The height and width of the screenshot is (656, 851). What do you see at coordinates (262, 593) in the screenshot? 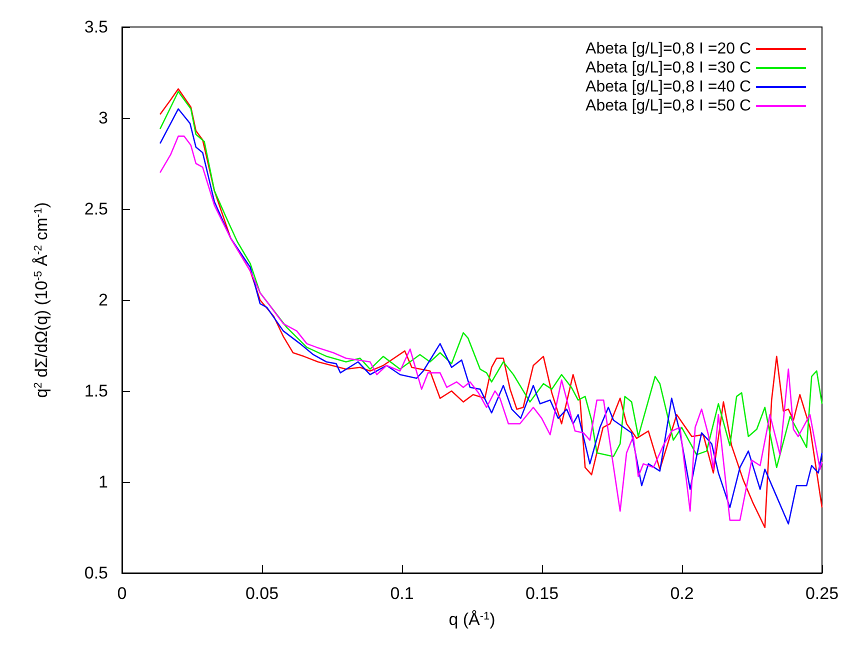
I see `x-tick-label: 0.05` at bounding box center [262, 593].